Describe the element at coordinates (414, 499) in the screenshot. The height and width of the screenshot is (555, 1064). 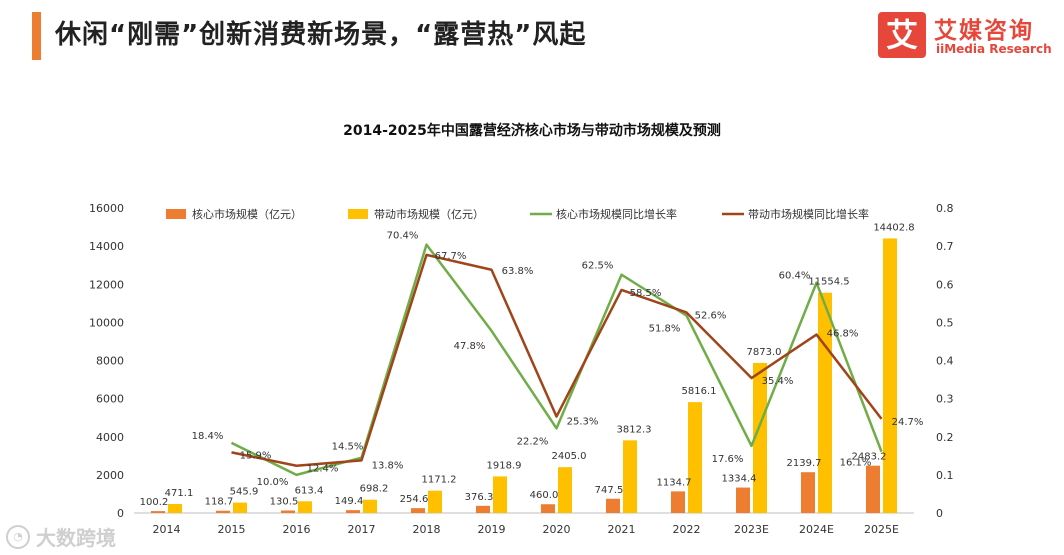
I see `bar-core-label: 254.6` at that location.